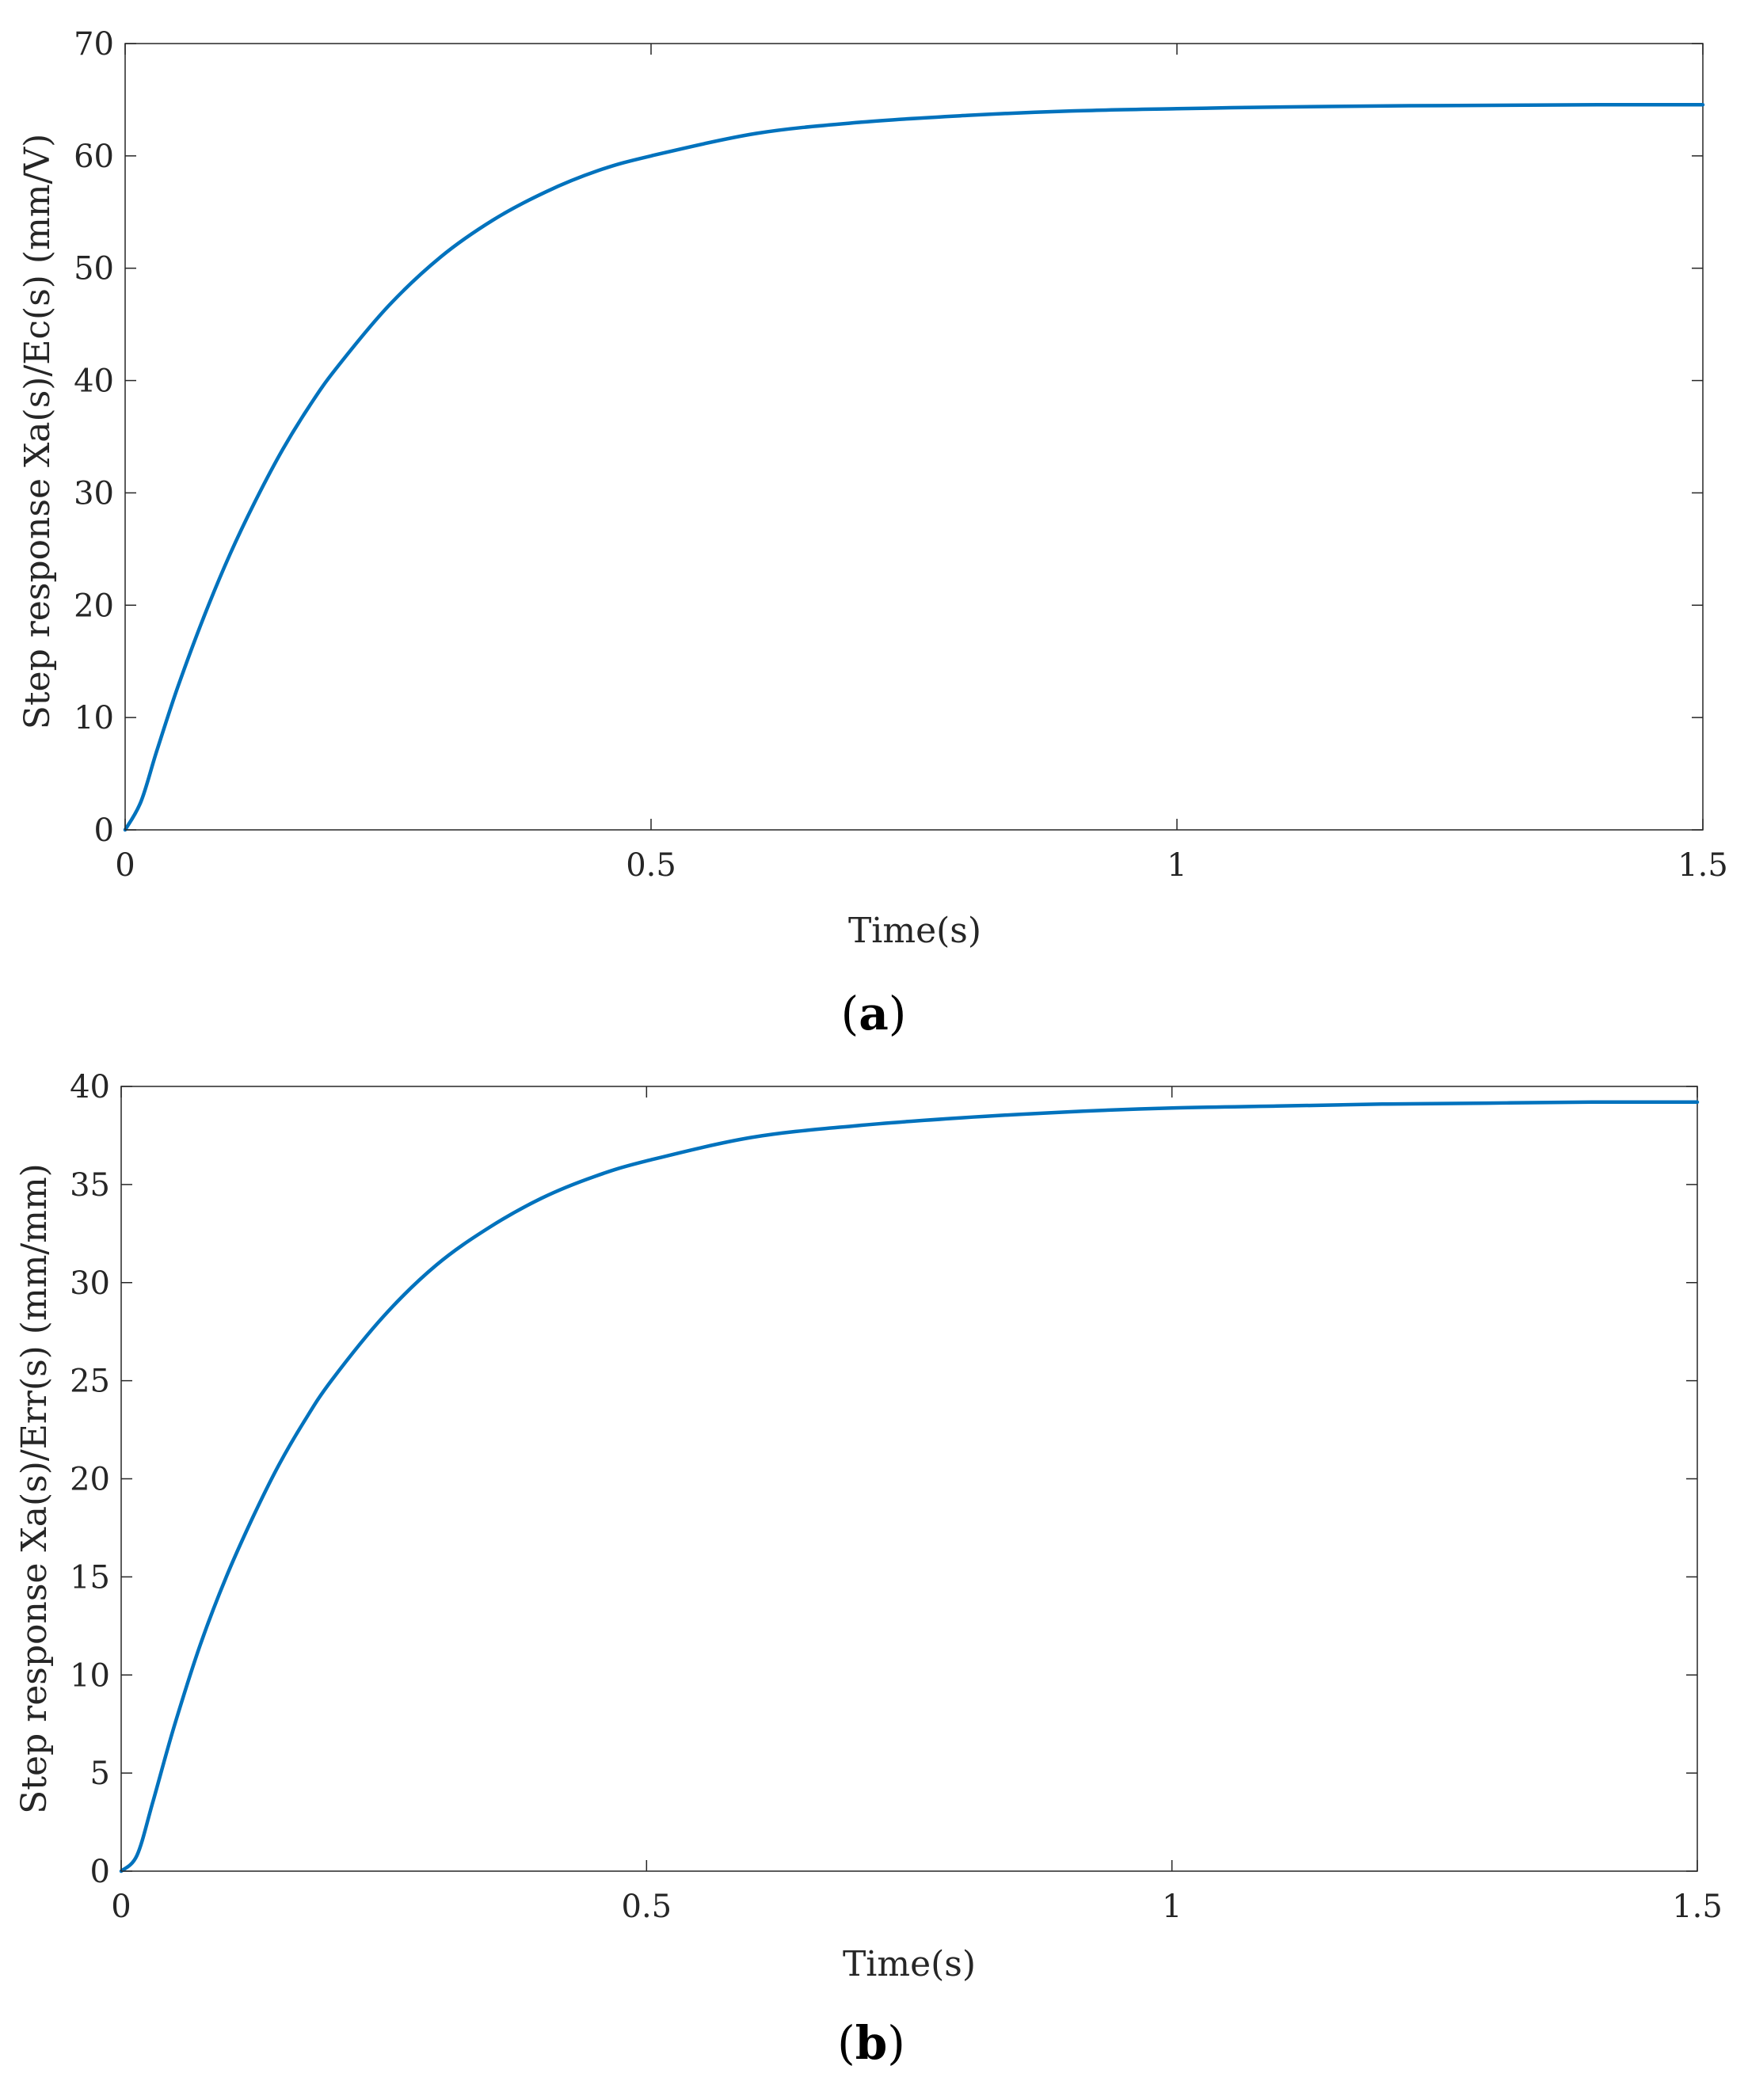 This screenshot has width=1748, height=2100. What do you see at coordinates (915, 931) in the screenshot?
I see `x-axis-label-a: Time(s)` at bounding box center [915, 931].